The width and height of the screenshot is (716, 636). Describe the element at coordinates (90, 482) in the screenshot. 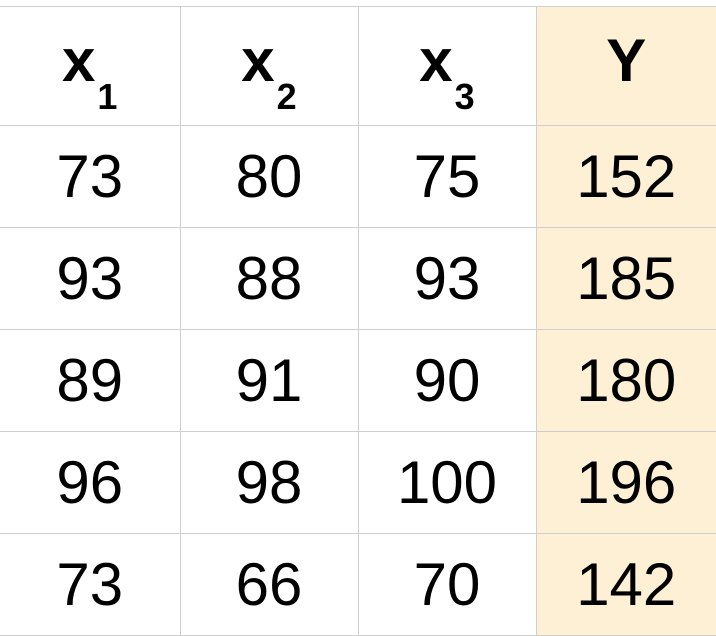

I see `cell-x1: 96` at that location.